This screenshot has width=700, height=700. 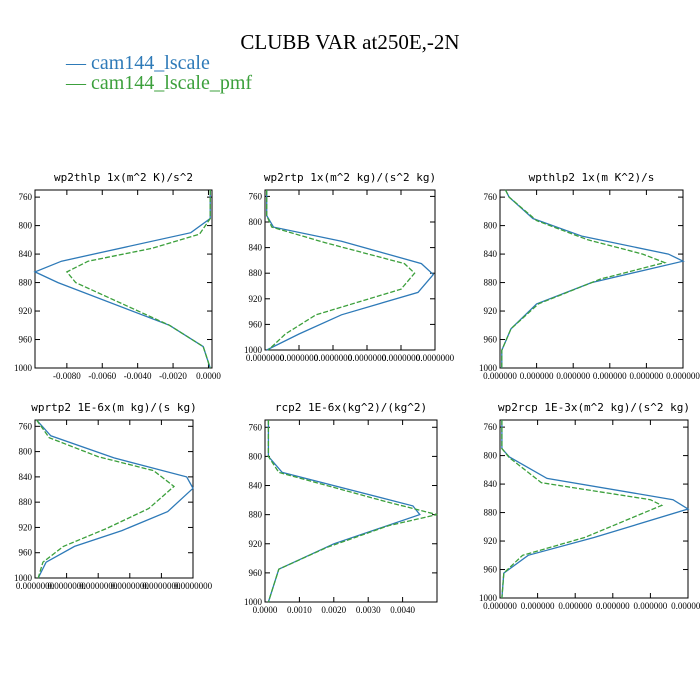 I want to click on figure-title: CLUBB VAR at250E,-2N, so click(x=349, y=42).